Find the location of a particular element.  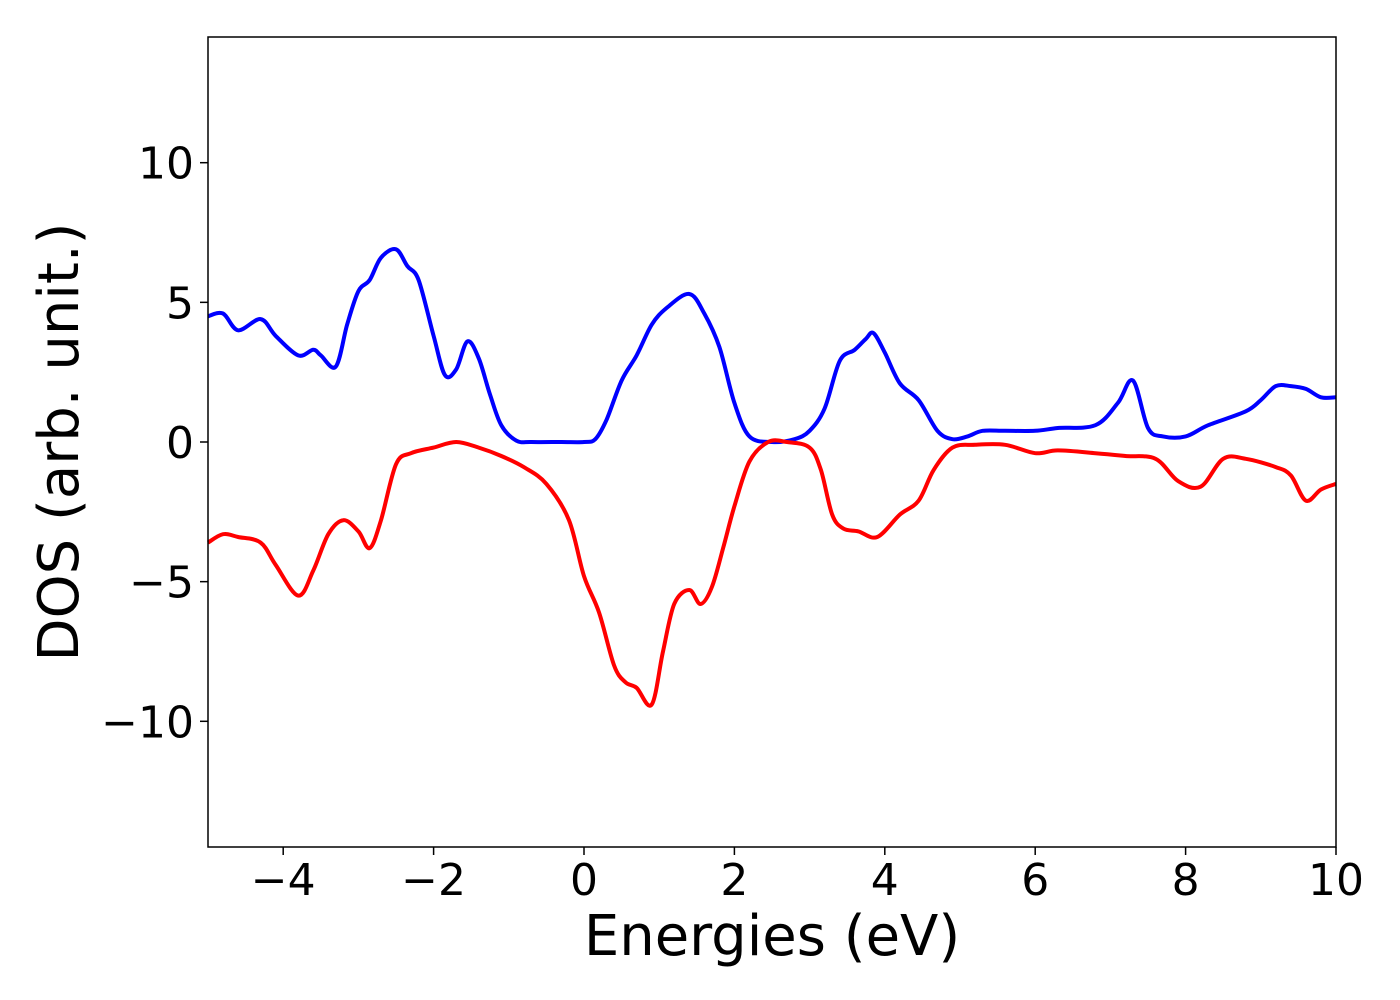

x-tick-label: 10 is located at coordinates (1336, 880).